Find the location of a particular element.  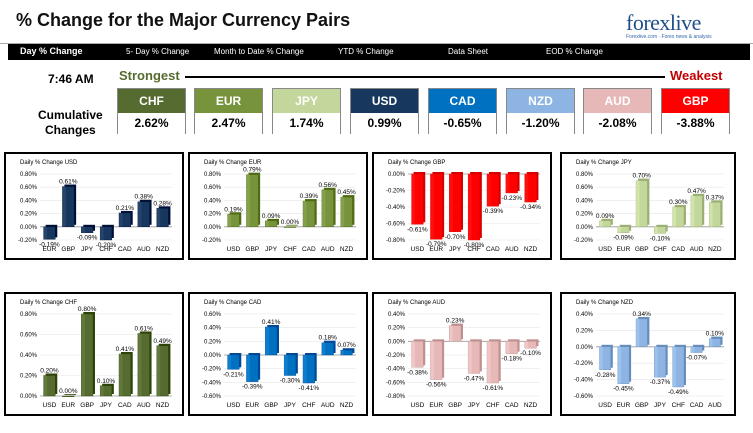

cumulative-label-2: Changes is located at coordinates (70, 130).